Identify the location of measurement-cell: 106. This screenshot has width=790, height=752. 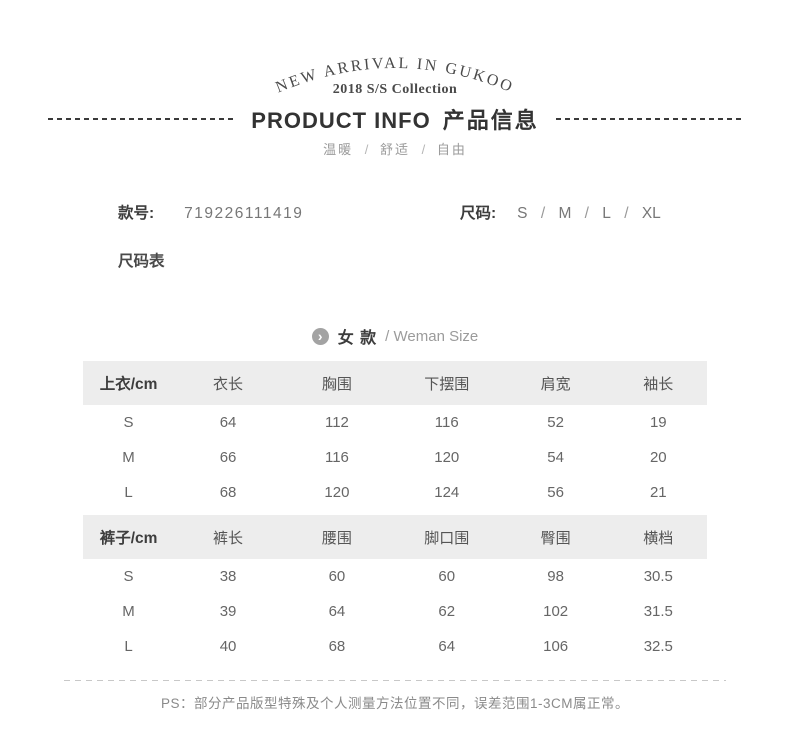
(556, 646).